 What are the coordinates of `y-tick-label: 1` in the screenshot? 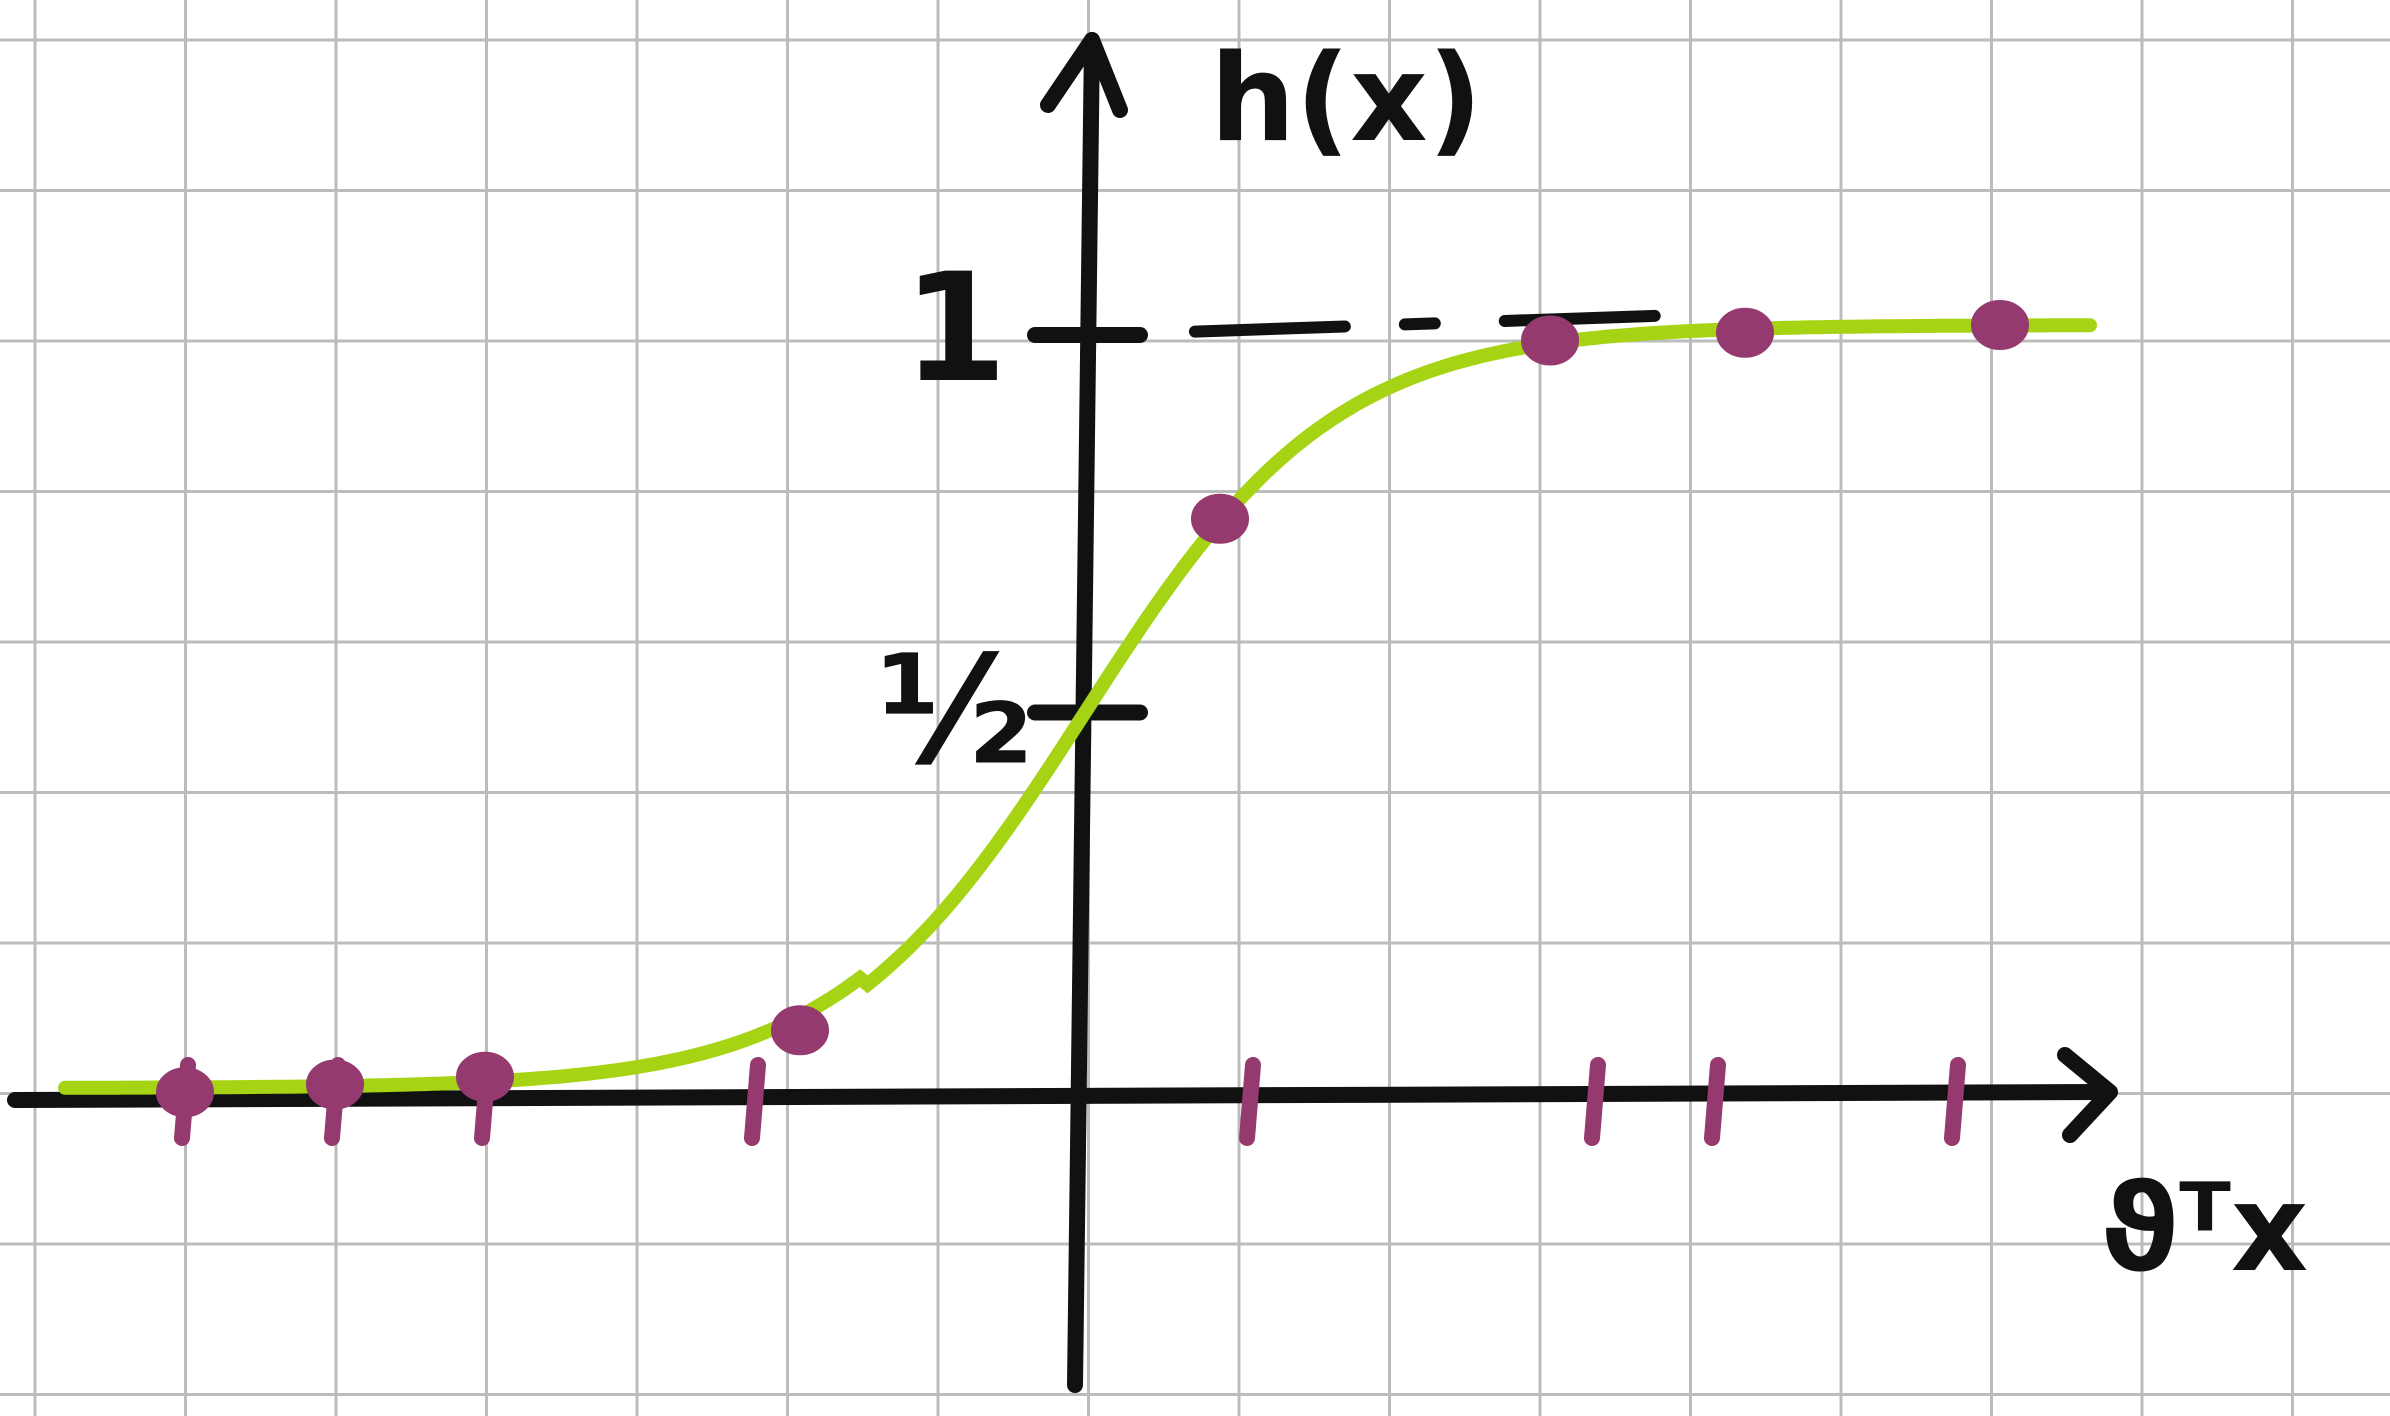 It's located at (955, 329).